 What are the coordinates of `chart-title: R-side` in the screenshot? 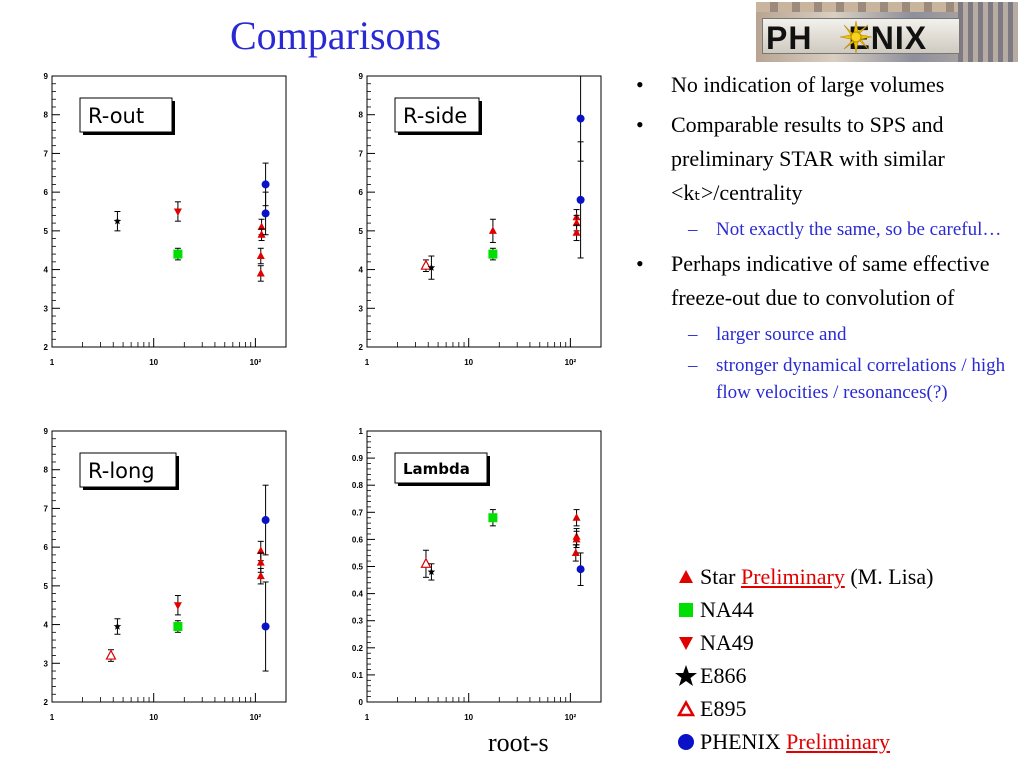 It's located at (435, 116).